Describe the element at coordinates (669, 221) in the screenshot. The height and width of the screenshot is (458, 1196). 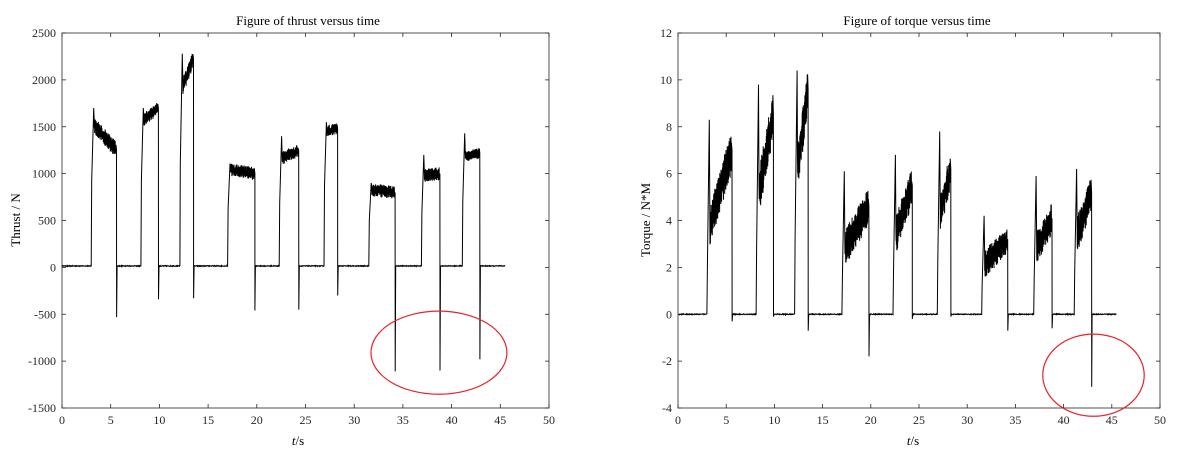
I see `y-tick-label: 4` at that location.